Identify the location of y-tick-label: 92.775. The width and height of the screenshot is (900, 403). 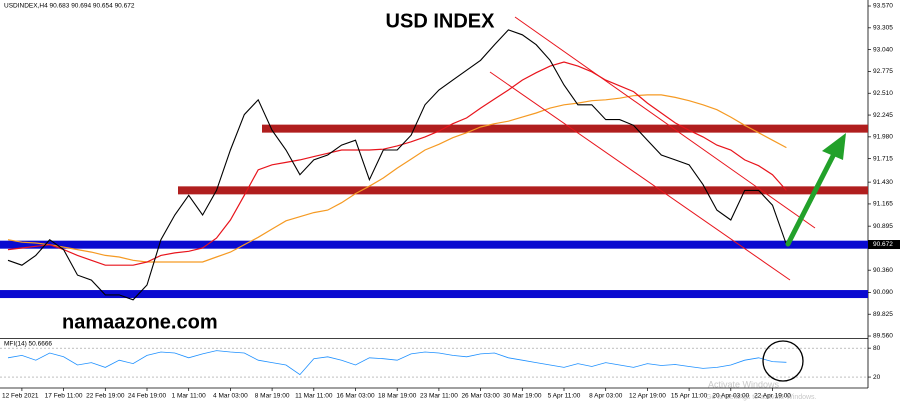
(883, 71).